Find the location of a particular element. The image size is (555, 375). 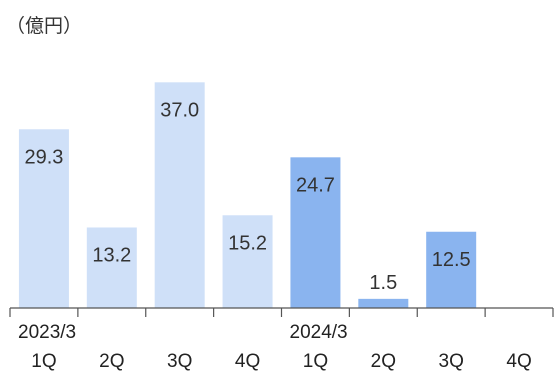

x-tick-label-5: 1Q is located at coordinates (315, 361).